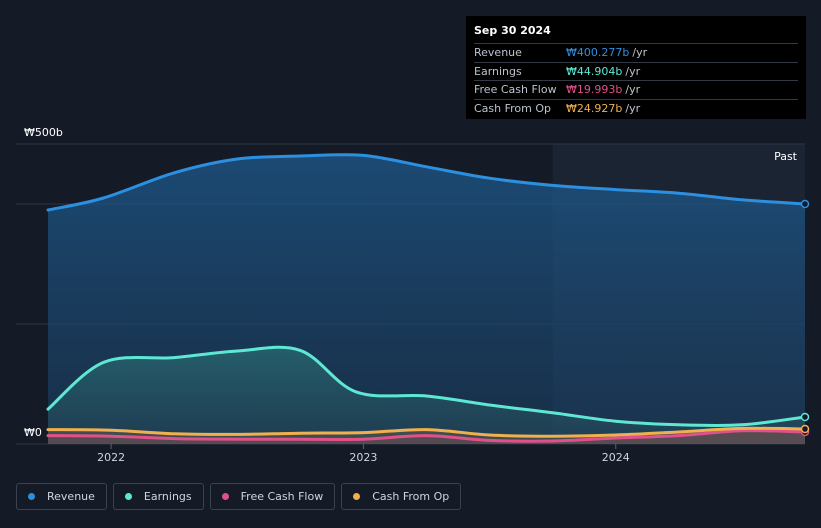  Describe the element at coordinates (33, 432) in the screenshot. I see `y-tick-label: ₩0` at that location.